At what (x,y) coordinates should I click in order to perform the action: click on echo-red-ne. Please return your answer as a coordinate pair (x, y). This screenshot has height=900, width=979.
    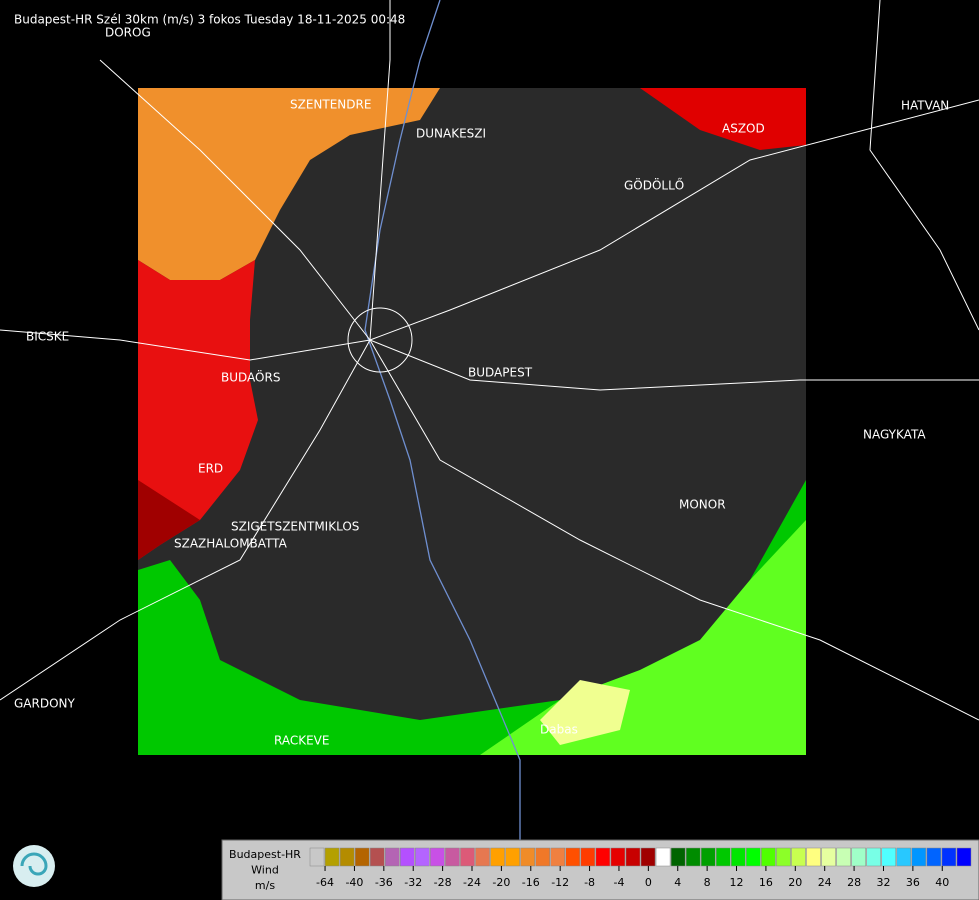
    Looking at the image, I should click on (723, 119).